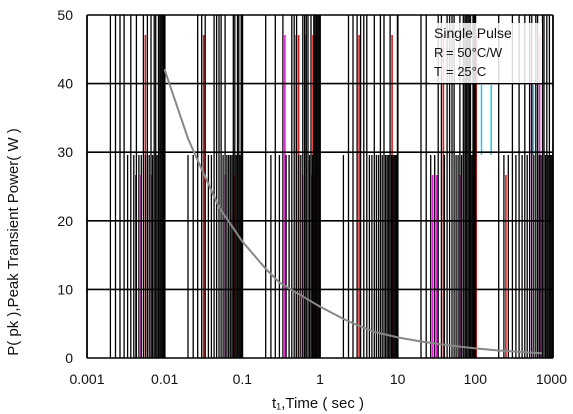 This screenshot has height=414, width=573. Describe the element at coordinates (318, 403) in the screenshot. I see `x-axis-label: t₁,Time ( sec )` at that location.